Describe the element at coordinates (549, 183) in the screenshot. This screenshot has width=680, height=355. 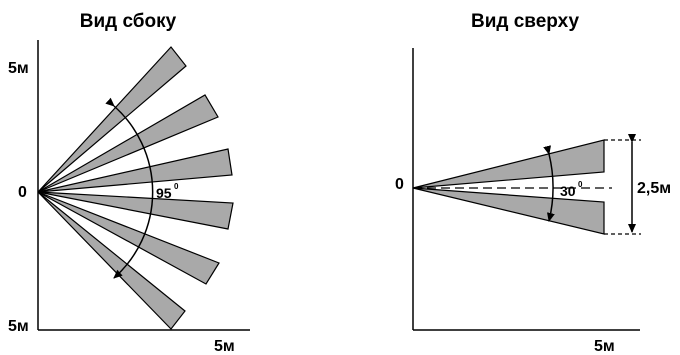
I see `top-view-angle-arc` at that location.